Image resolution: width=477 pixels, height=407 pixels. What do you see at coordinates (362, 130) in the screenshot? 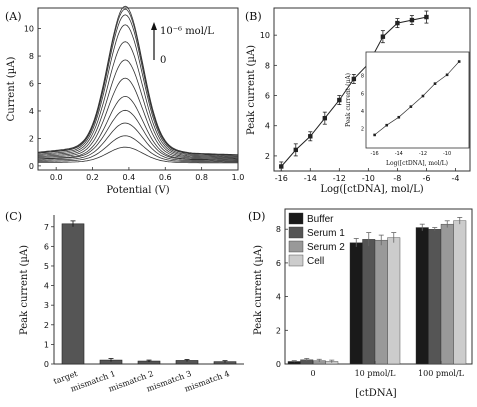
I see `inset-ytick-label: 2` at bounding box center [362, 130].